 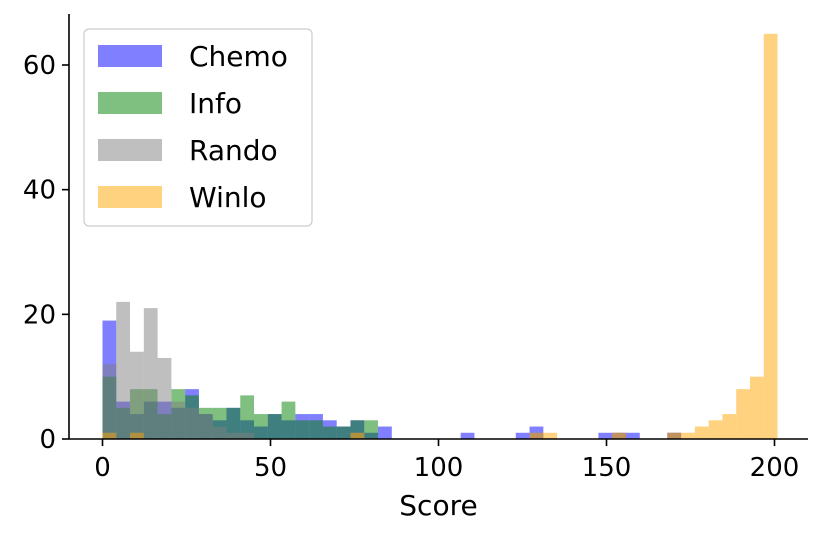 What do you see at coordinates (228, 197) in the screenshot?
I see `legend-label-winlo: Winlo` at bounding box center [228, 197].